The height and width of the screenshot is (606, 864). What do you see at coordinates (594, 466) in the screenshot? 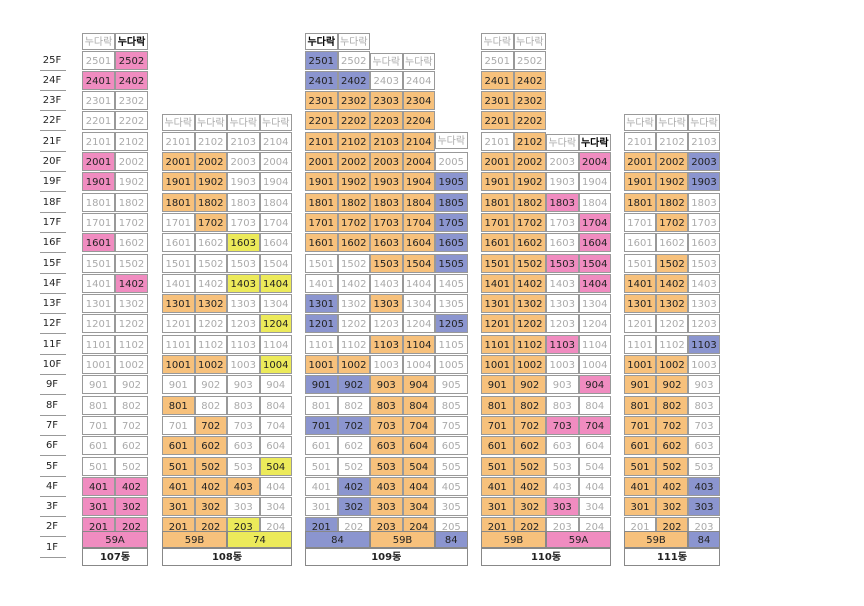
I see `unit-cell: 504` at bounding box center [594, 466].